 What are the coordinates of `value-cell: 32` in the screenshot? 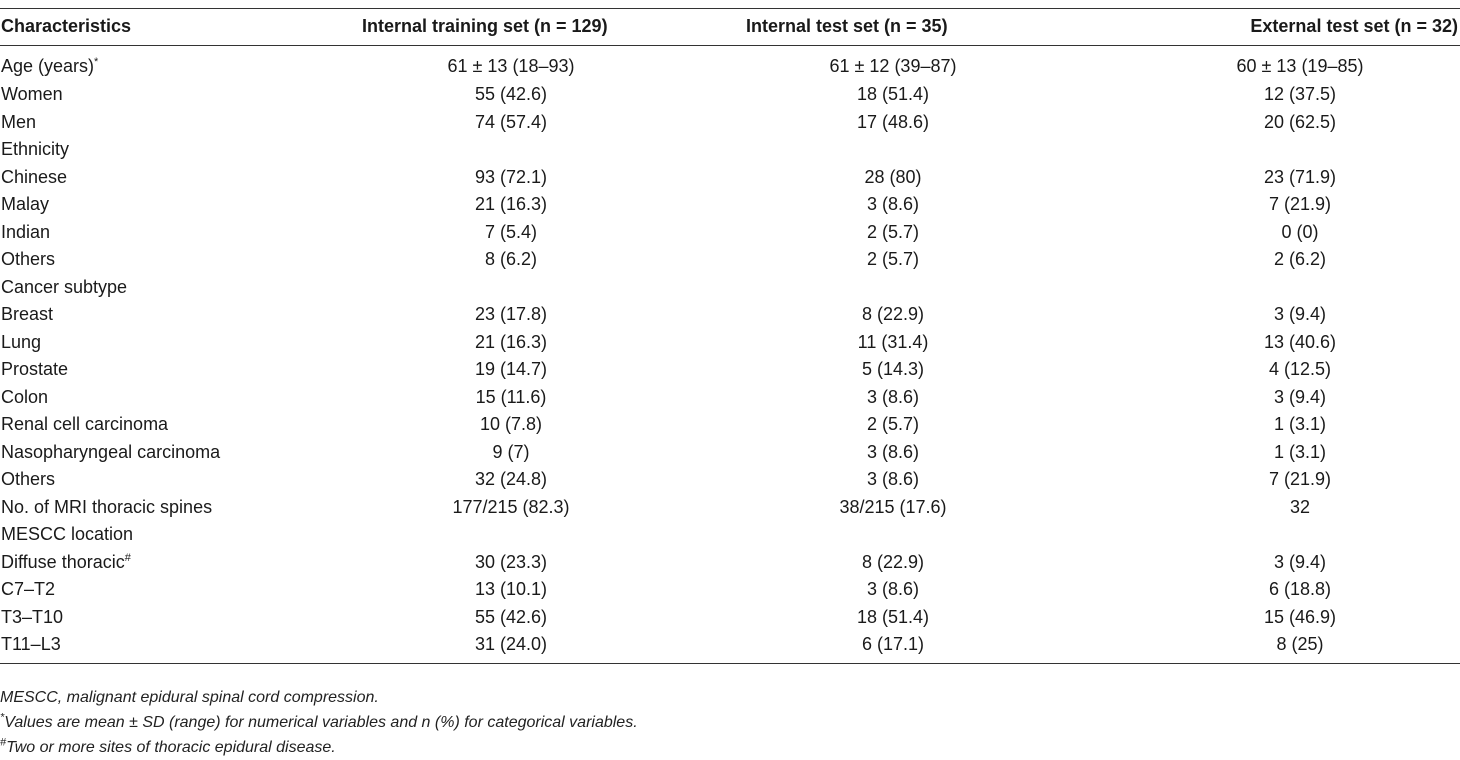 It's located at (1300, 506).